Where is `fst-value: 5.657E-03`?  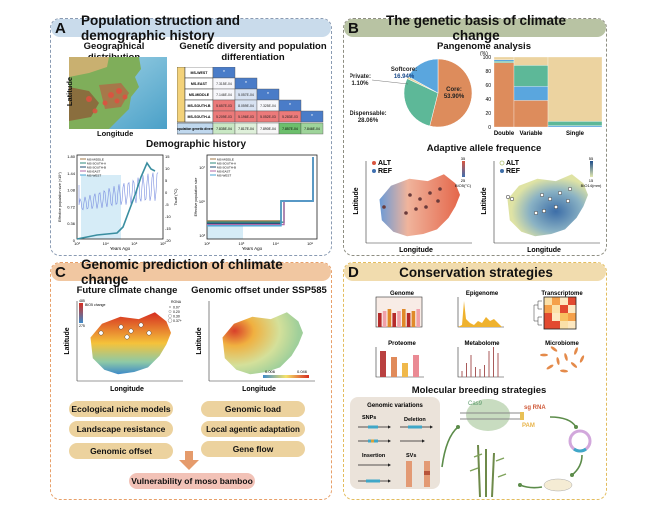 fst-value: 5.657E-03 is located at coordinates (224, 106).